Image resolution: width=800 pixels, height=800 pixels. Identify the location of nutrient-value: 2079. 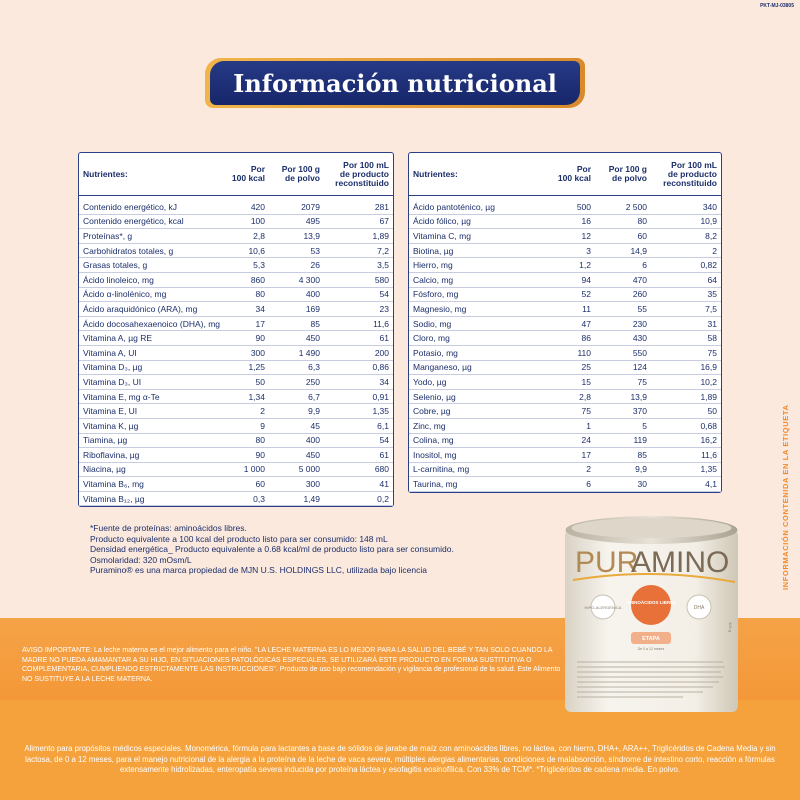
(296, 207).